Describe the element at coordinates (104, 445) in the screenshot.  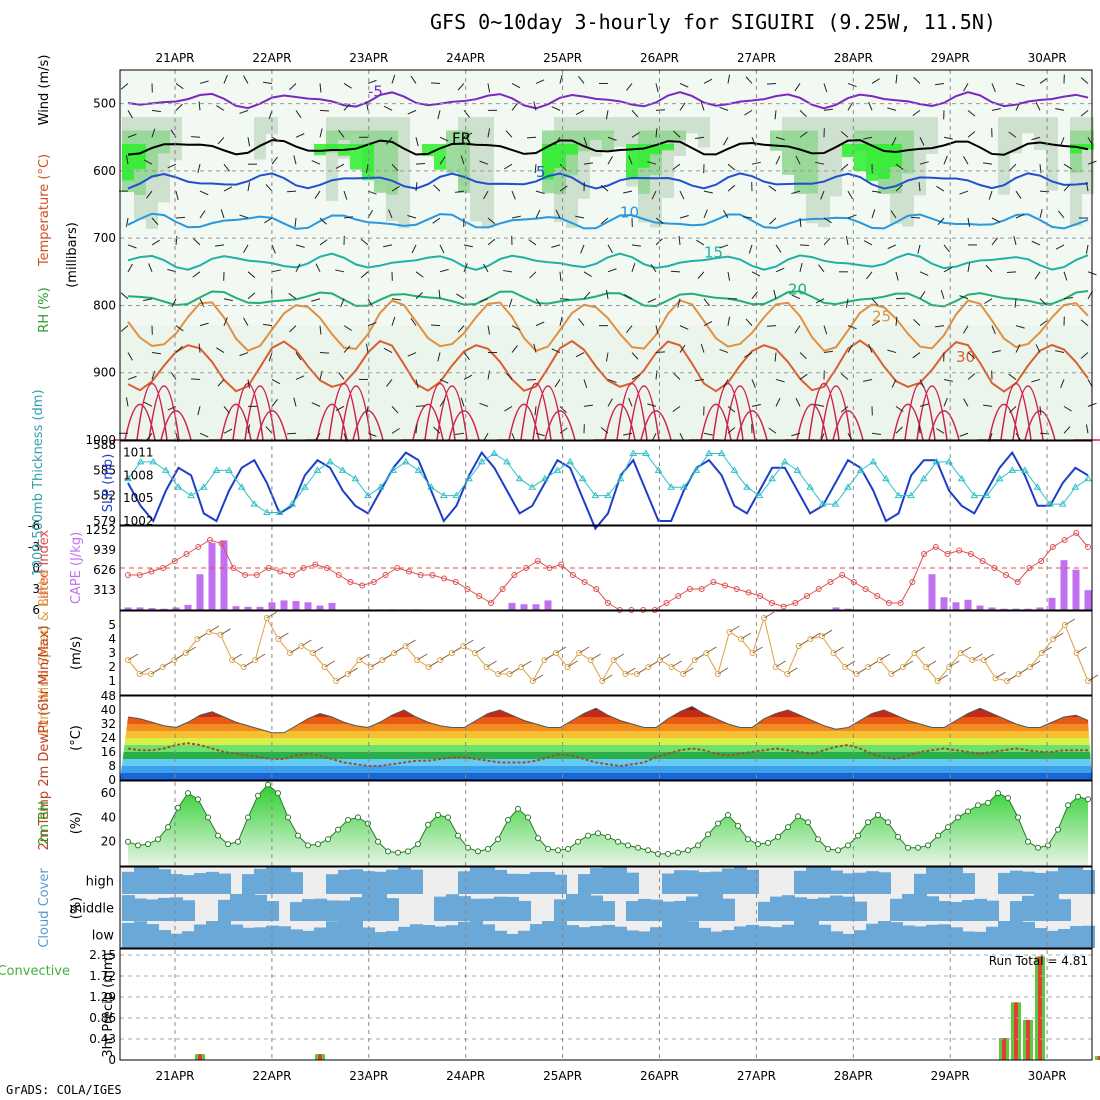
I see `left-tick: 588` at that location.